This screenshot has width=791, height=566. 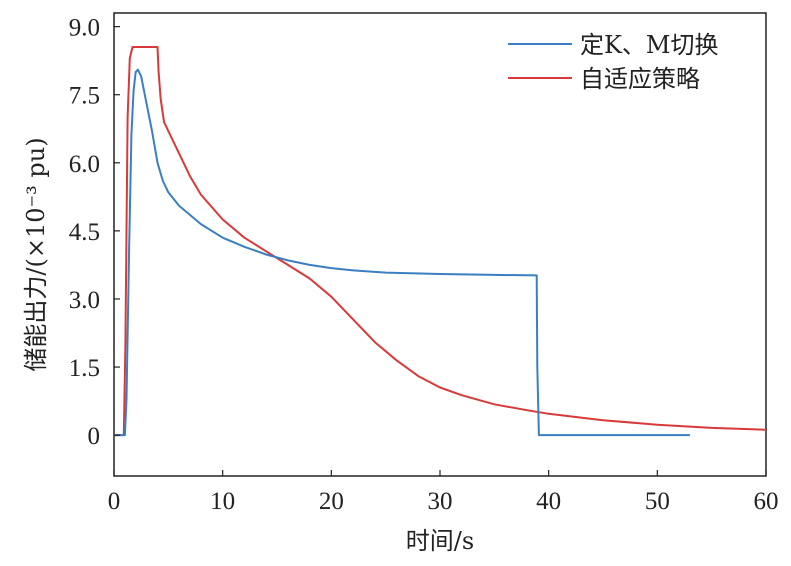 What do you see at coordinates (613, 62) in the screenshot?
I see `legend: 定K、M切换 自适应策略` at bounding box center [613, 62].